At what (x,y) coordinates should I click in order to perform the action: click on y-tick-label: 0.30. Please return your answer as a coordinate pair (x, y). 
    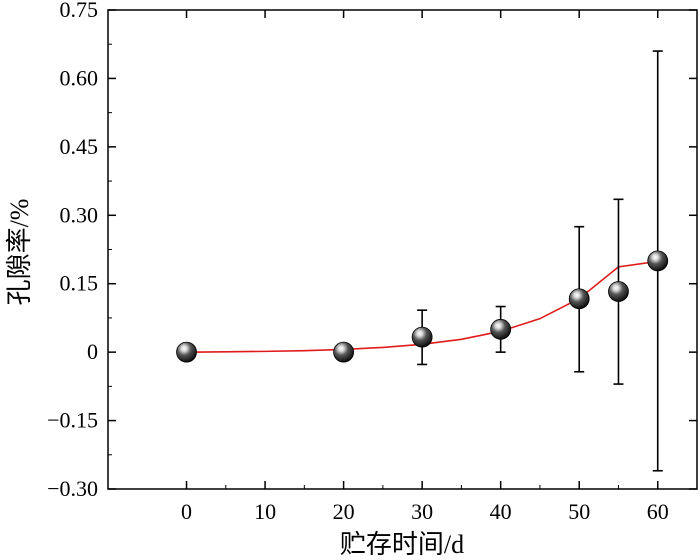
    Looking at the image, I should click on (79, 214).